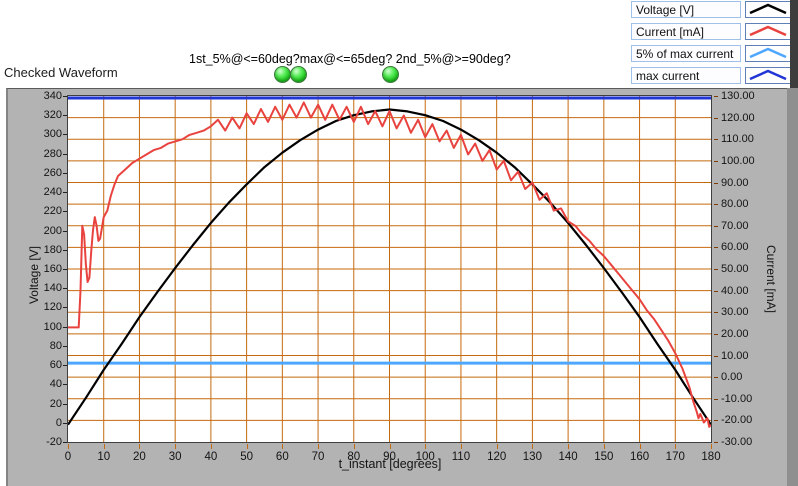 The height and width of the screenshot is (486, 798). I want to click on x-tick-label: 20, so click(139, 457).